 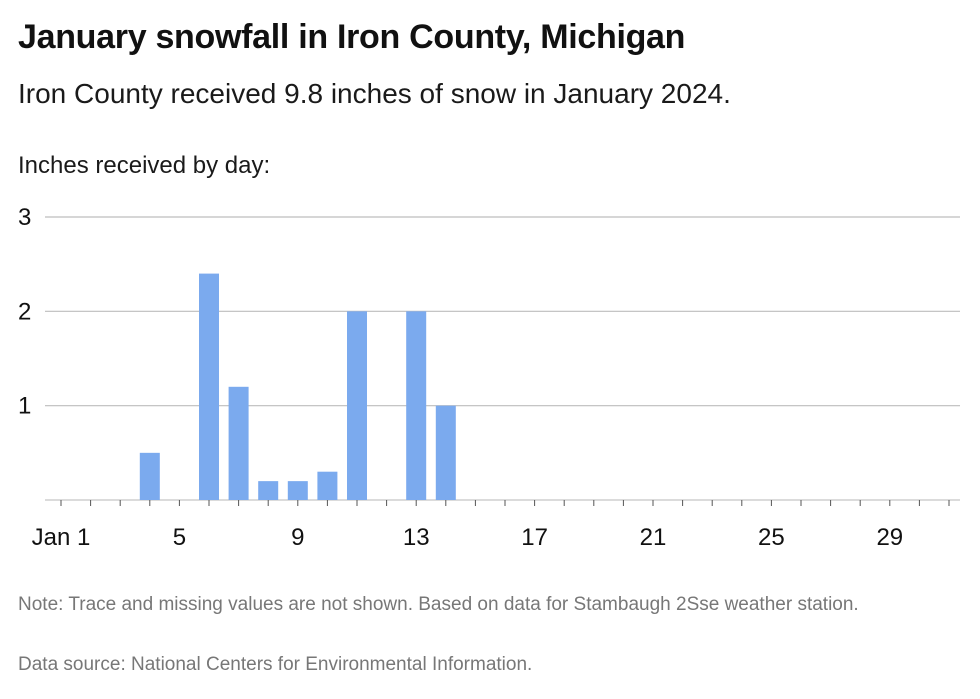 What do you see at coordinates (24, 217) in the screenshot?
I see `y-tick-label: 3` at bounding box center [24, 217].